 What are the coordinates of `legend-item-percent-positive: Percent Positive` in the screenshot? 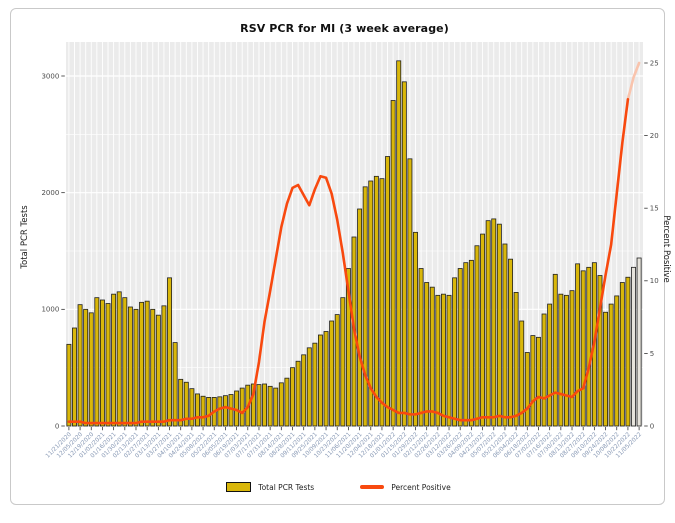 It's located at (405, 487).